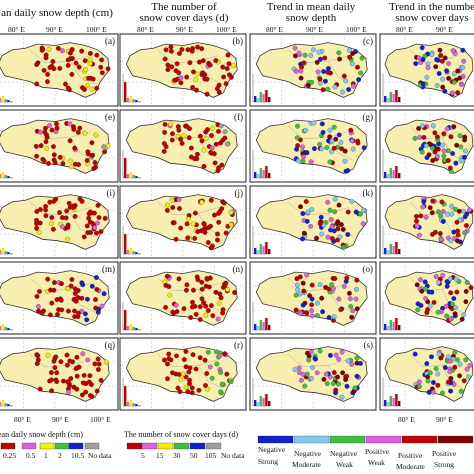 This screenshot has width=474, height=474. I want to click on legend-days-swatch, so click(134, 446).